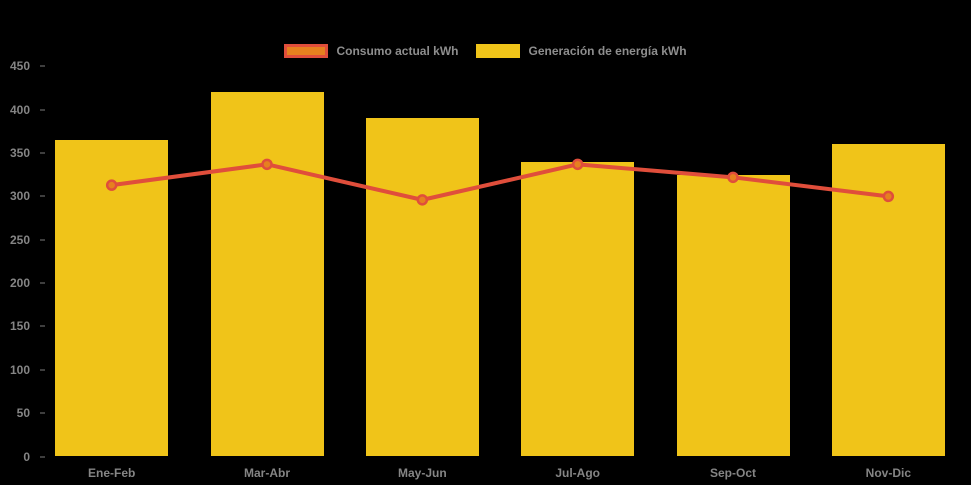 The height and width of the screenshot is (485, 971). I want to click on legend-label-consumo-actual: Consumo actual kWh, so click(397, 51).